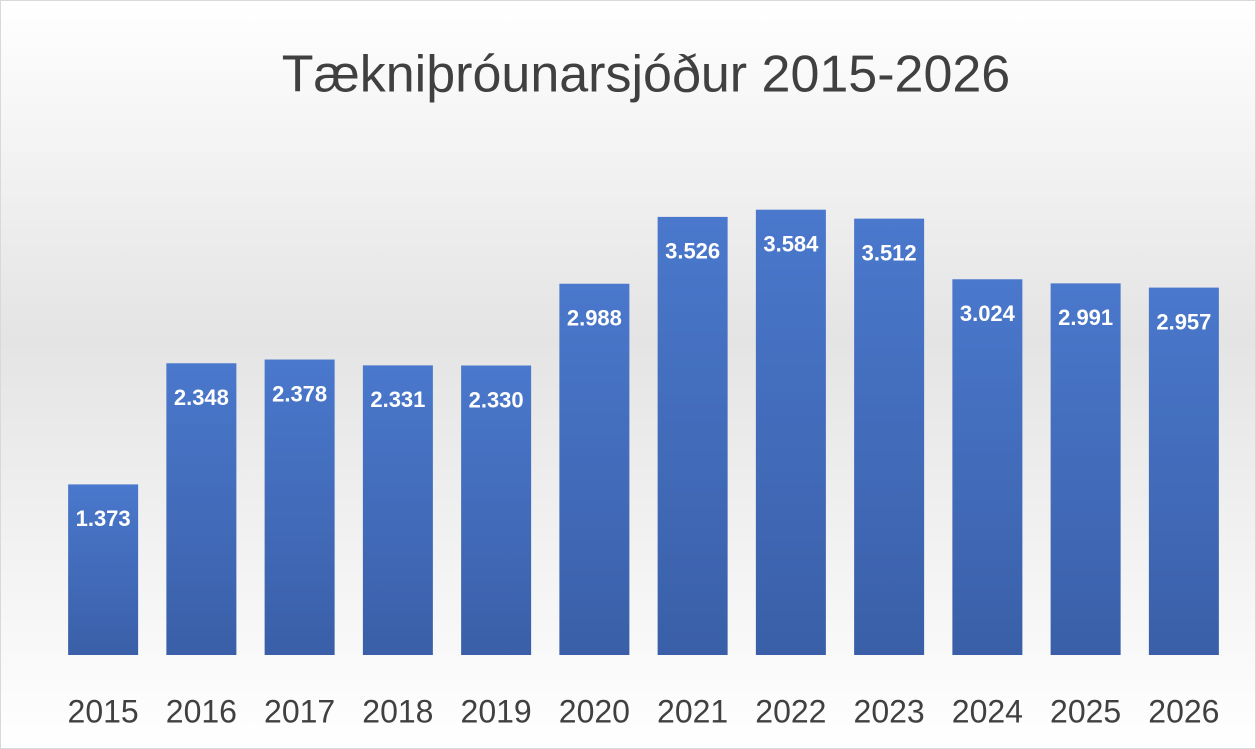 The height and width of the screenshot is (749, 1256). What do you see at coordinates (1183, 321) in the screenshot?
I see `data-label: 2.957` at bounding box center [1183, 321].